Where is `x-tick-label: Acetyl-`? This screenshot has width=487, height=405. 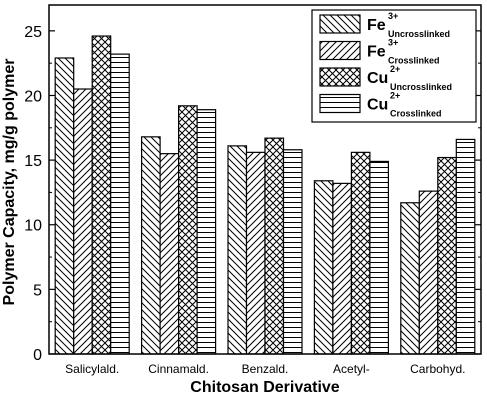 x-tick-label: Acetyl- is located at coordinates (351, 369).